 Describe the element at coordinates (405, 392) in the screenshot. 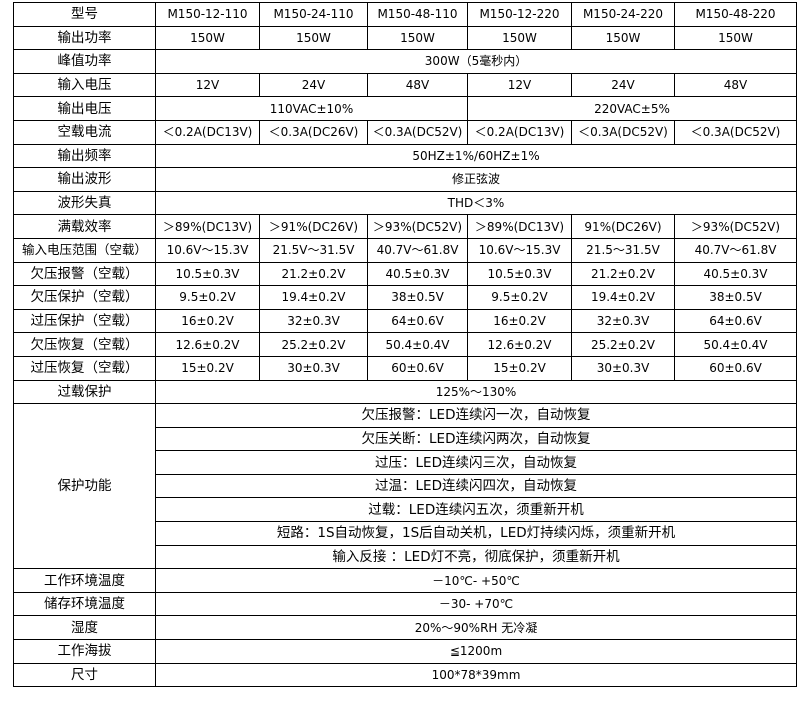

I see `table-row: 过载保护 125%～130%` at that location.